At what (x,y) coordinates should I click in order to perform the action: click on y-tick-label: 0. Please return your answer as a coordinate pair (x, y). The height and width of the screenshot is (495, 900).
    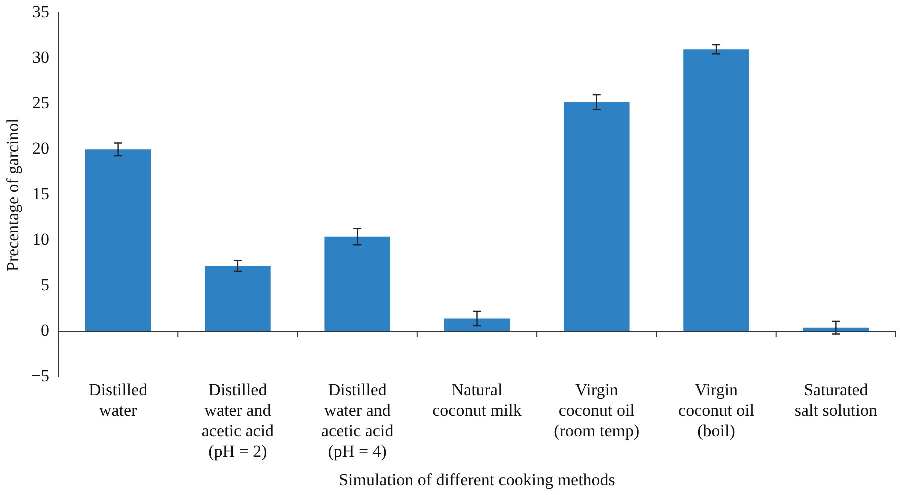
    Looking at the image, I should click on (45, 330).